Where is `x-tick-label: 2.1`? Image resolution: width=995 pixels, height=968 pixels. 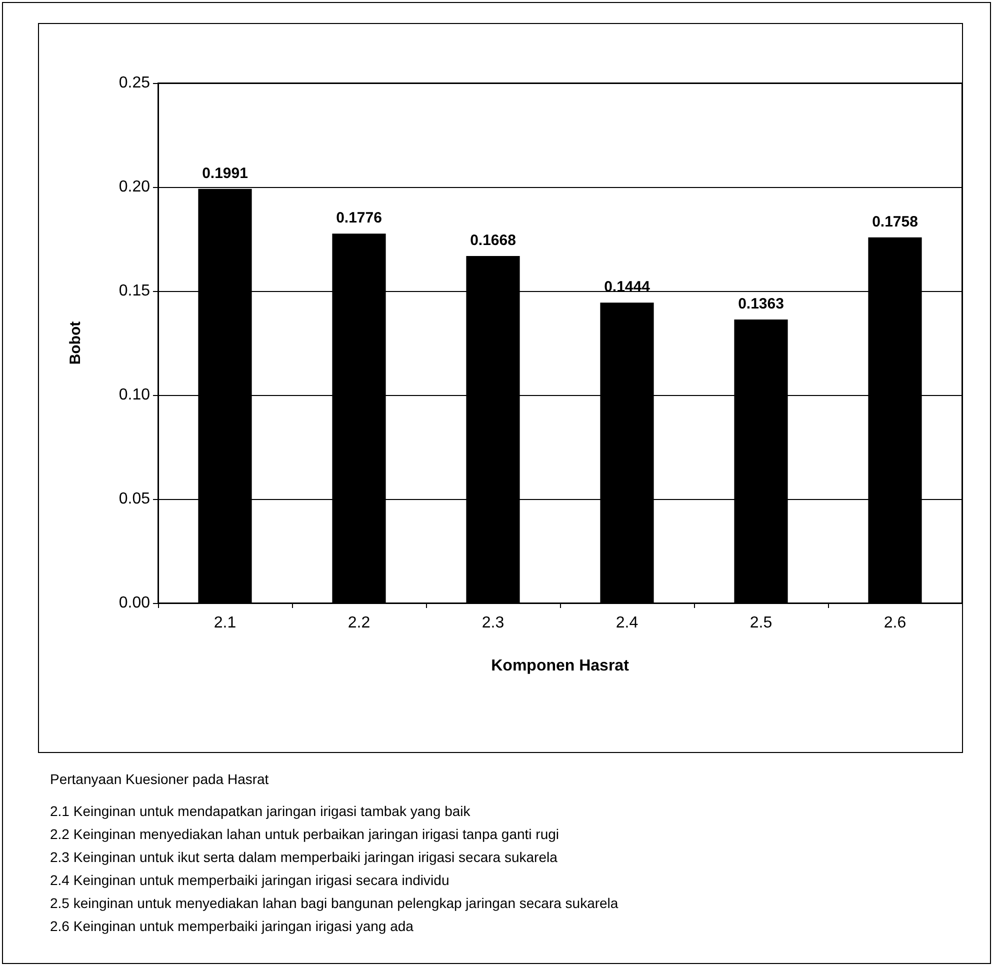 x-tick-label: 2.1 is located at coordinates (225, 623).